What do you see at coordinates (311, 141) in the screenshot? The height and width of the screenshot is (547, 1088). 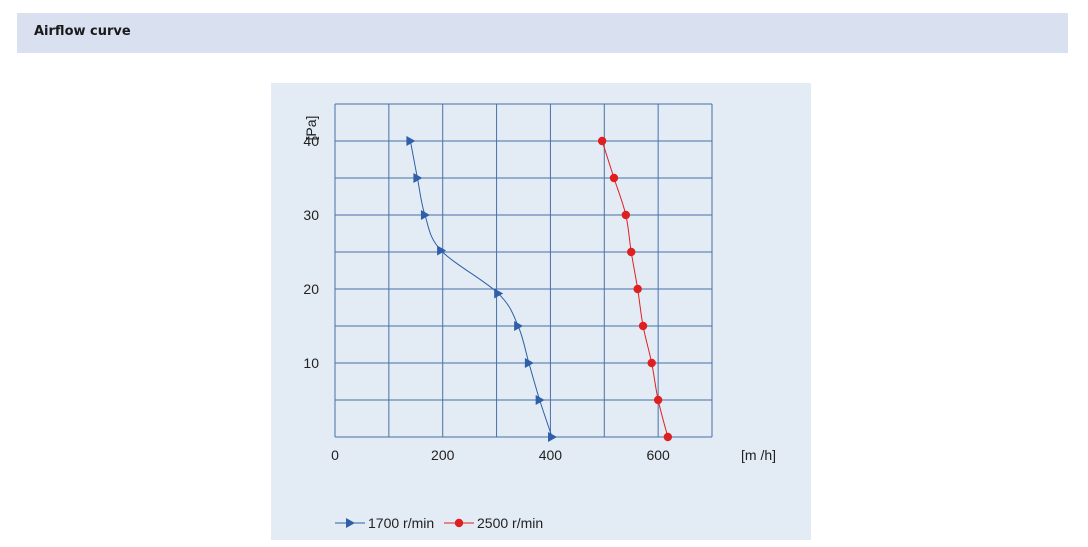 I see `y-tick-label: 40` at bounding box center [311, 141].